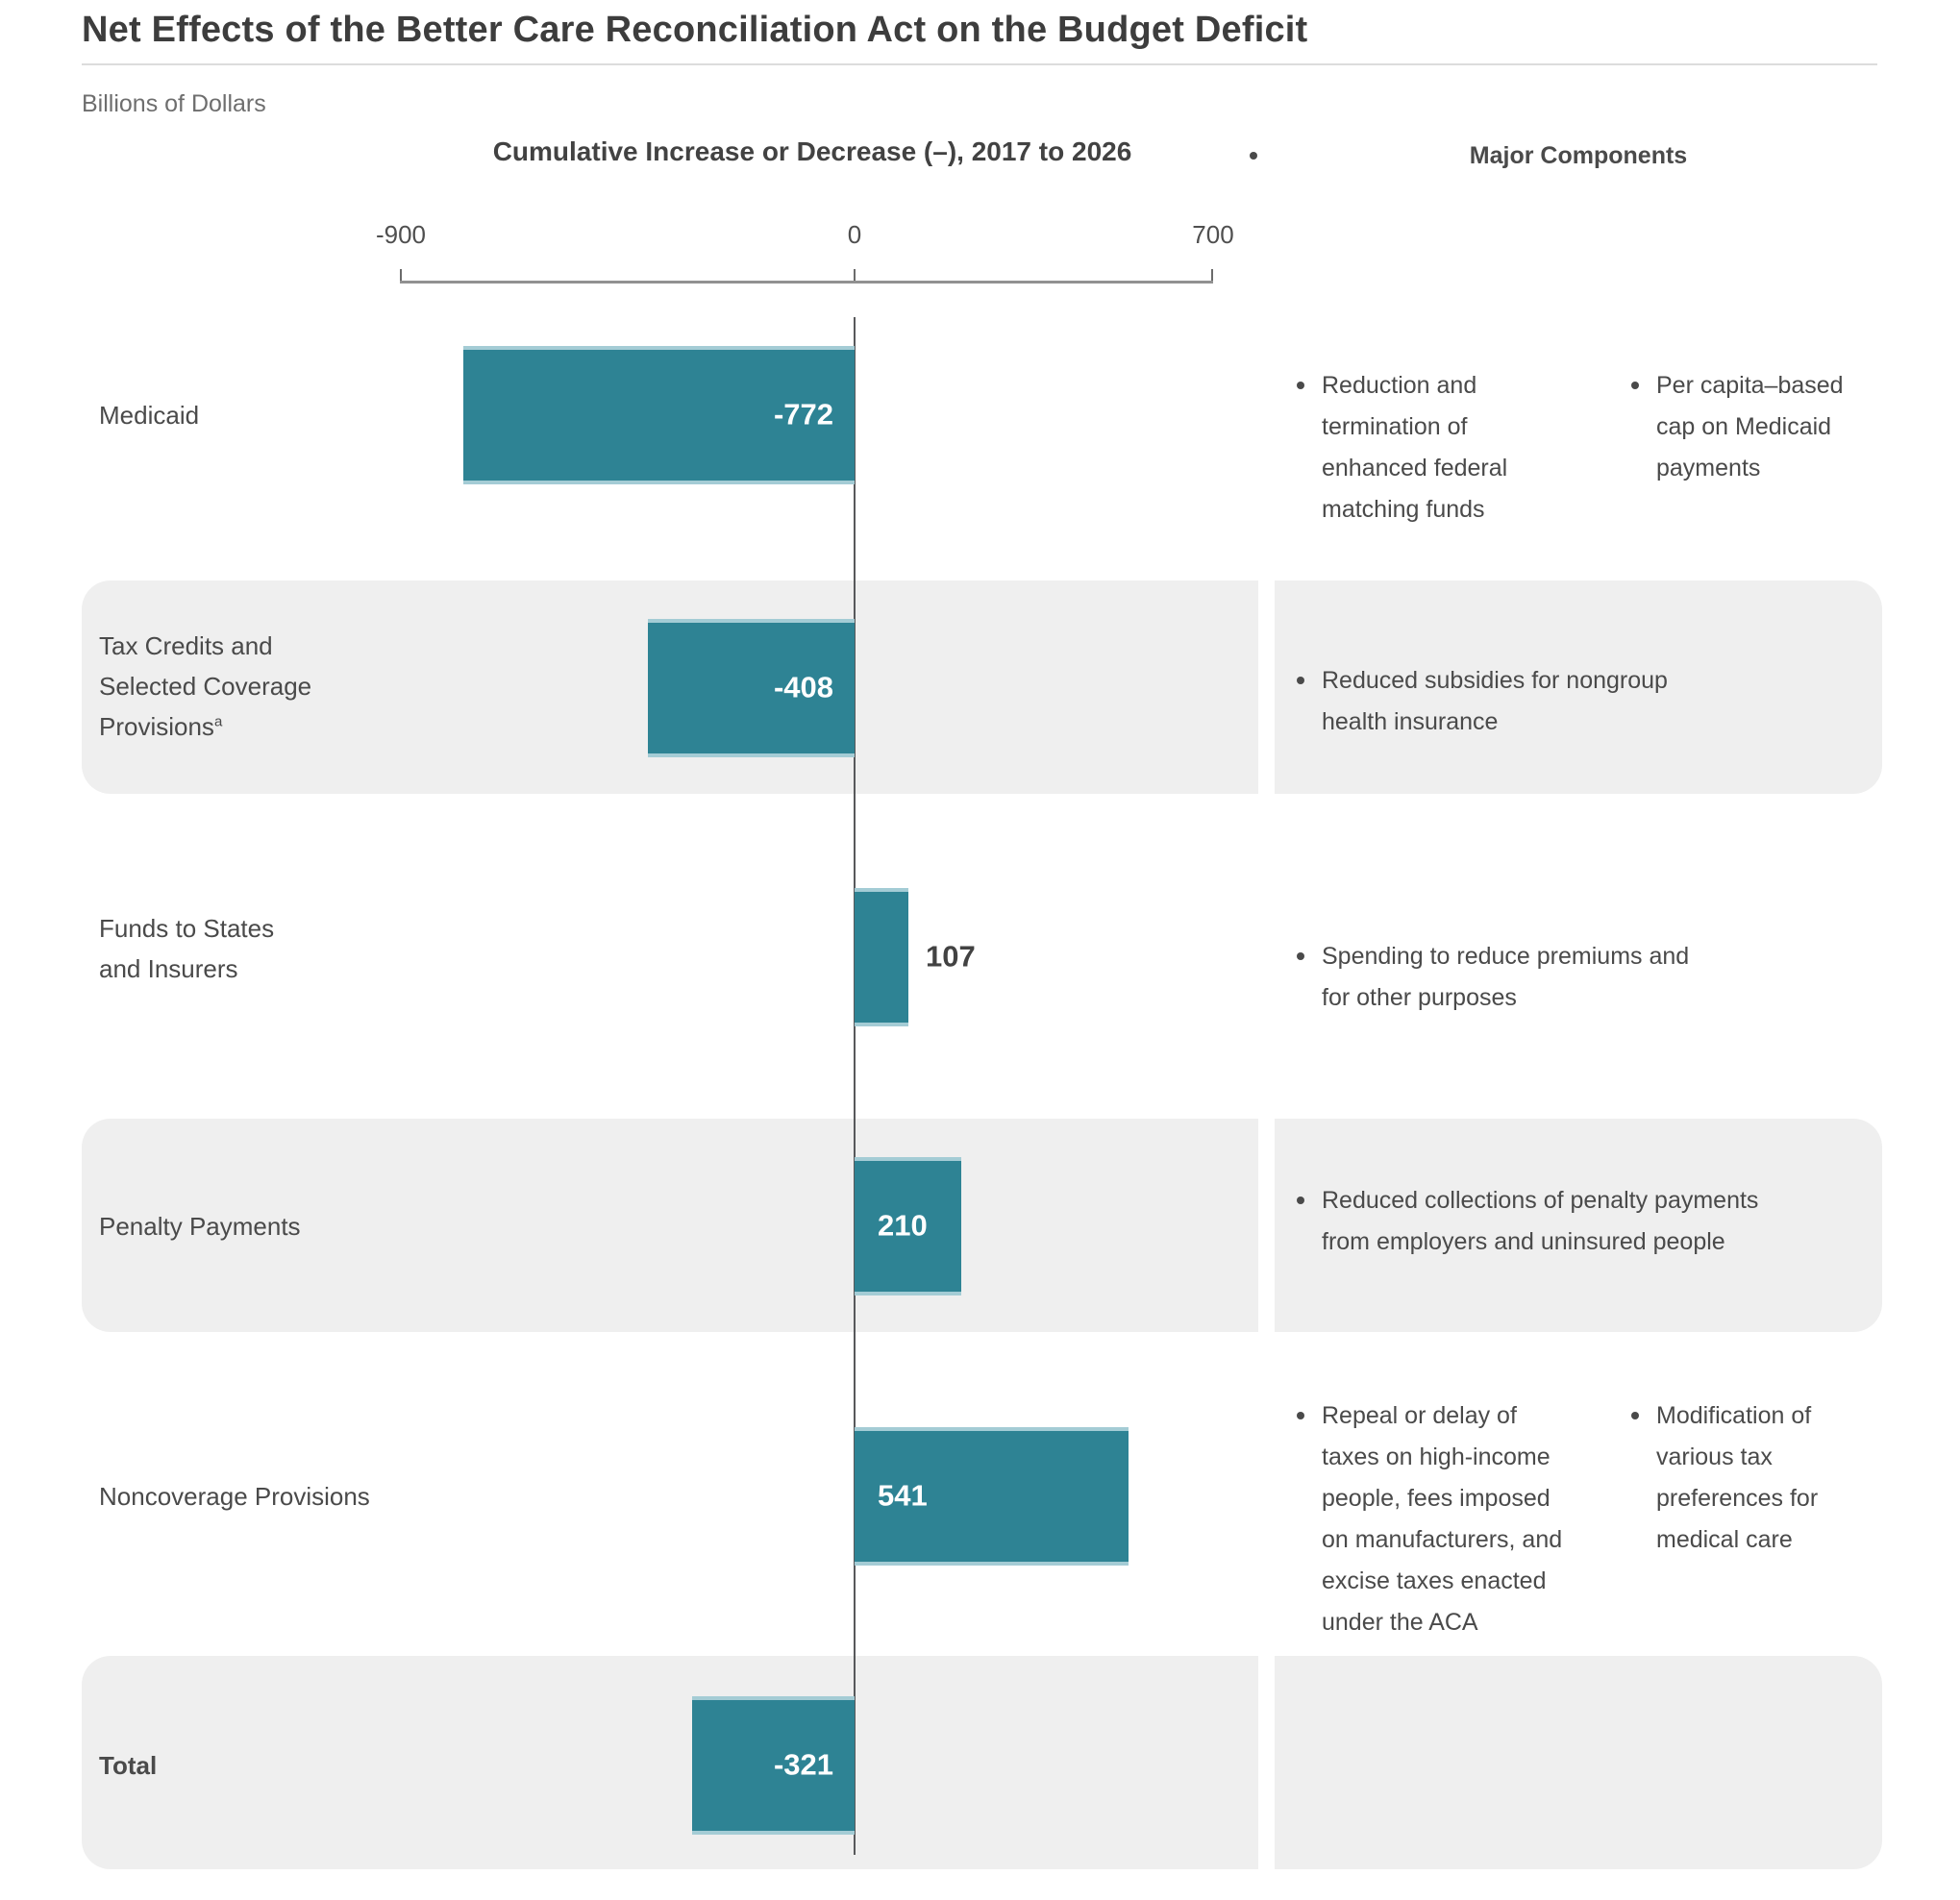 The height and width of the screenshot is (1900, 1960). What do you see at coordinates (803, 414) in the screenshot?
I see `bar-value-label: -772` at bounding box center [803, 414].